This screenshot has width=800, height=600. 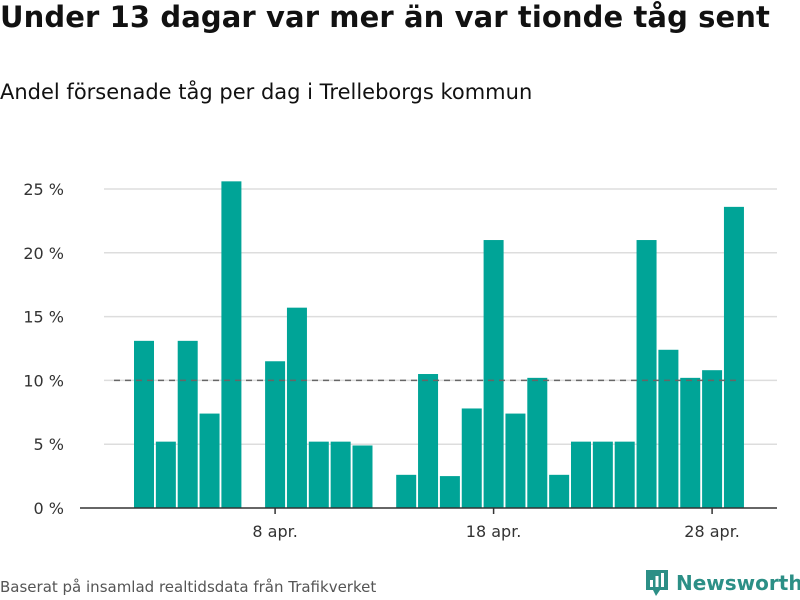 I want to click on newsworthy-logo-icon, so click(x=657, y=583).